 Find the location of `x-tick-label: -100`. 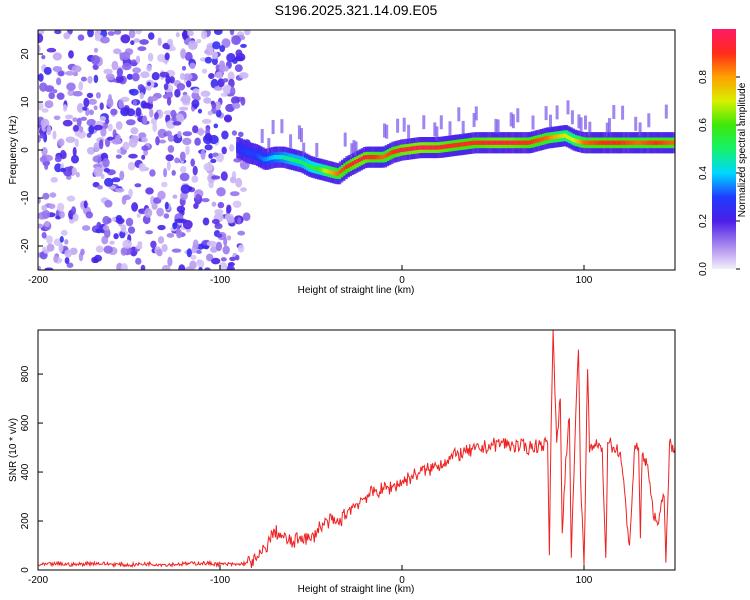

x-tick-label: -100 is located at coordinates (220, 280).